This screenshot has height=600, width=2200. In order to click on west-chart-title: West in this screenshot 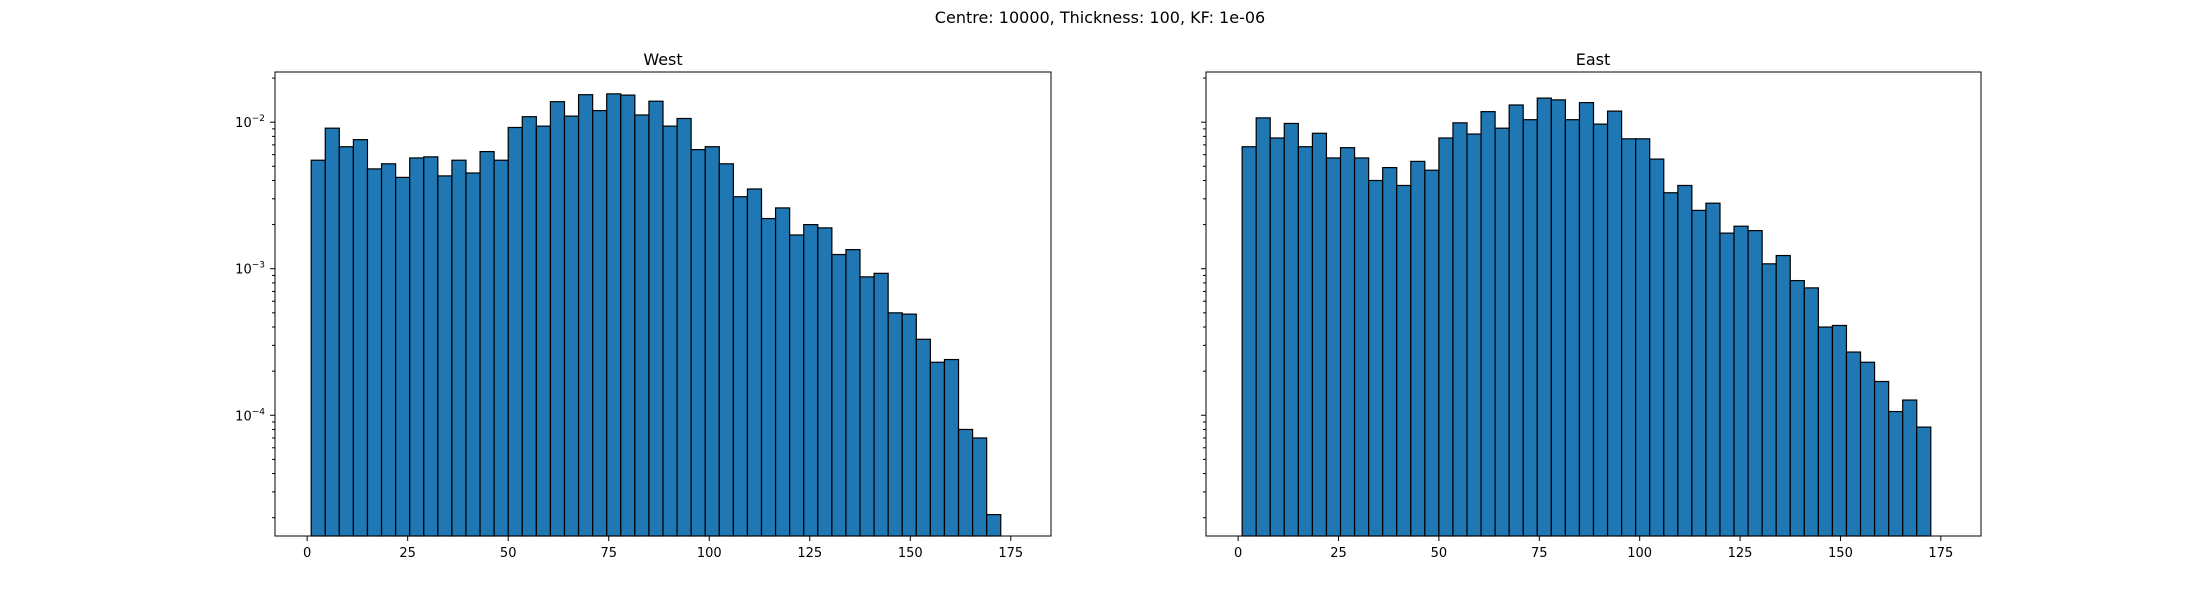, I will do `click(662, 59)`.